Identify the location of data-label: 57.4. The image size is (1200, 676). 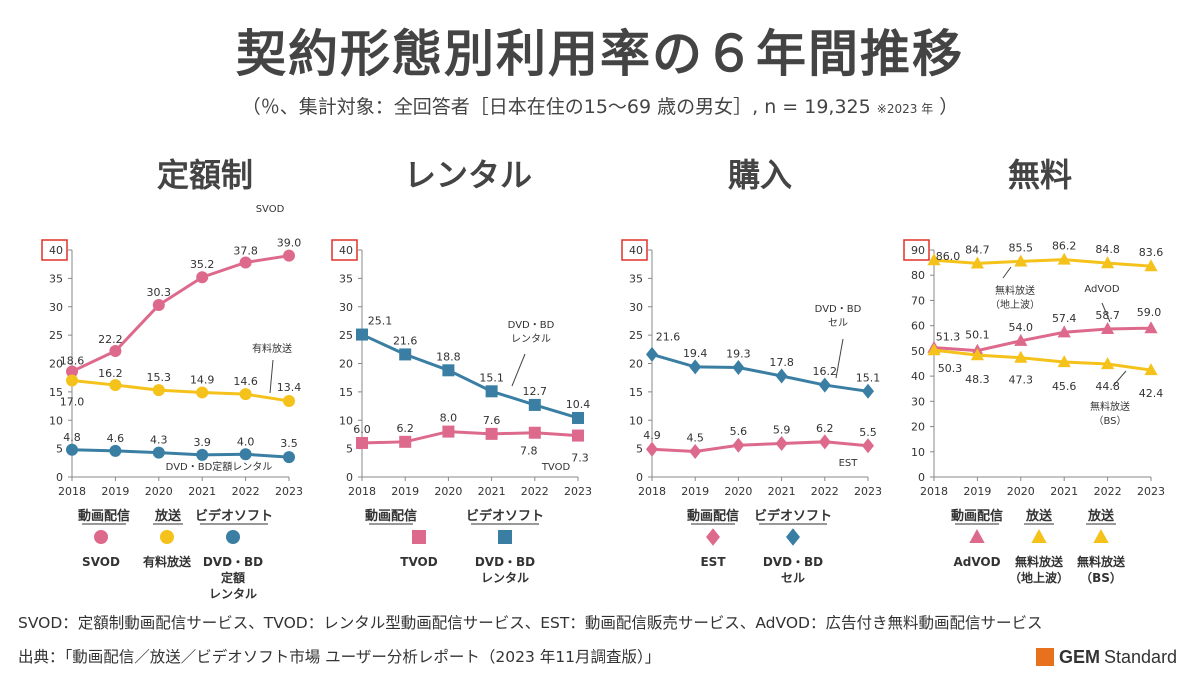
(1064, 318).